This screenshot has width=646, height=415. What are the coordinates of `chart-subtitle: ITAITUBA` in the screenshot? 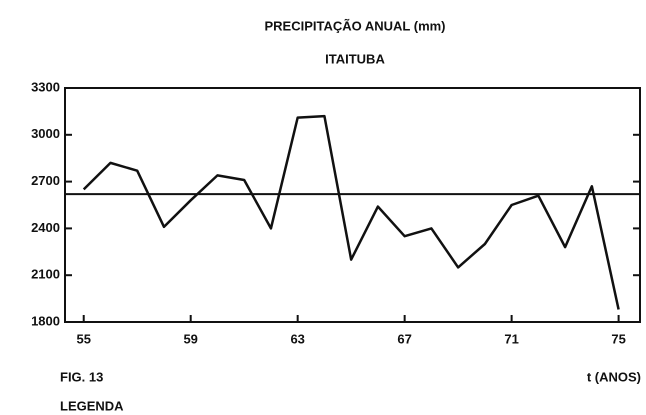 It's located at (355, 58).